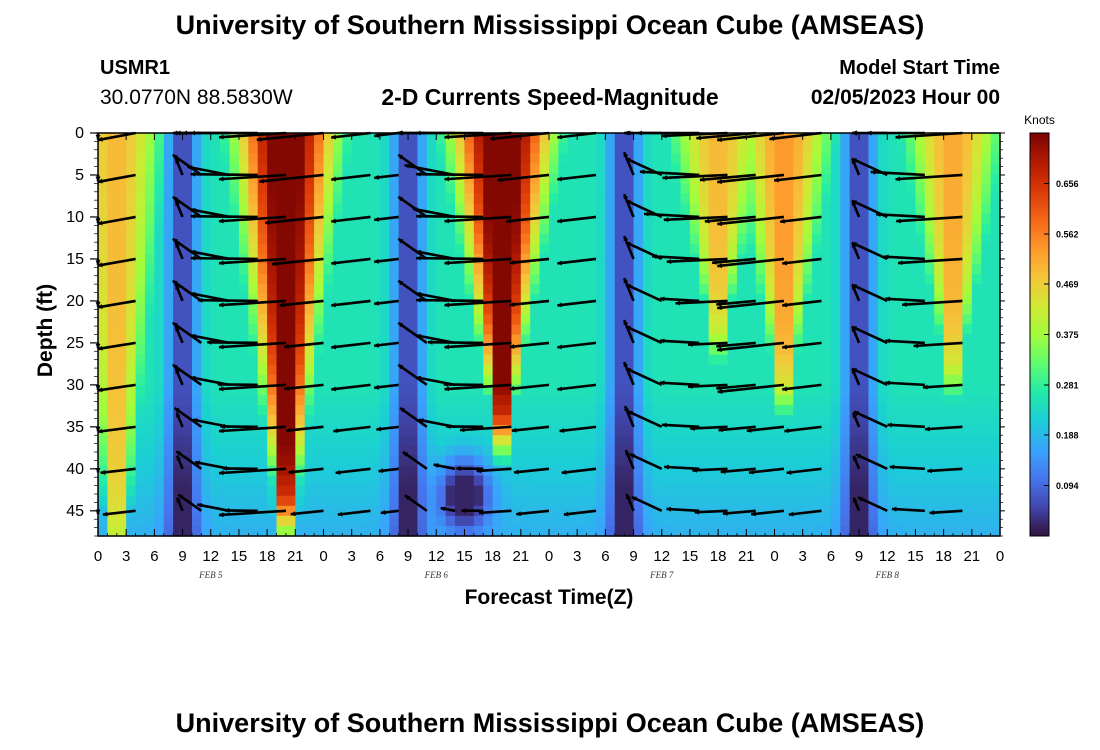  I want to click on y-tick-label: 35, so click(75, 427).